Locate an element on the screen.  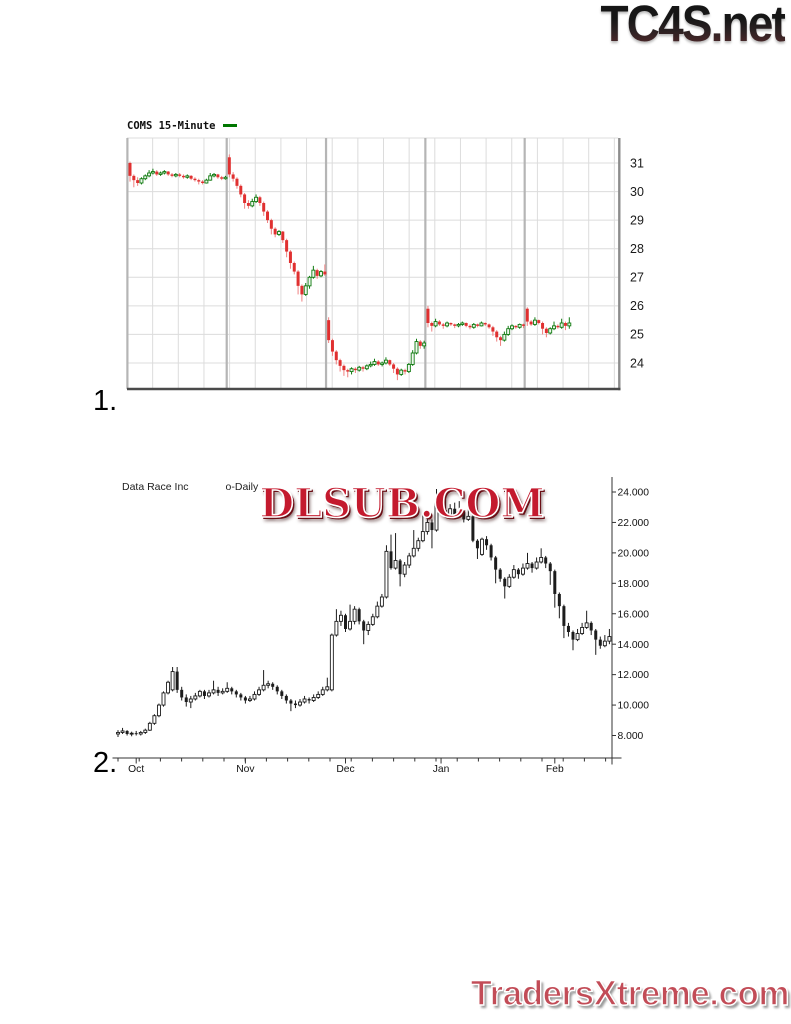
axis-label: 20.000 is located at coordinates (634, 553).